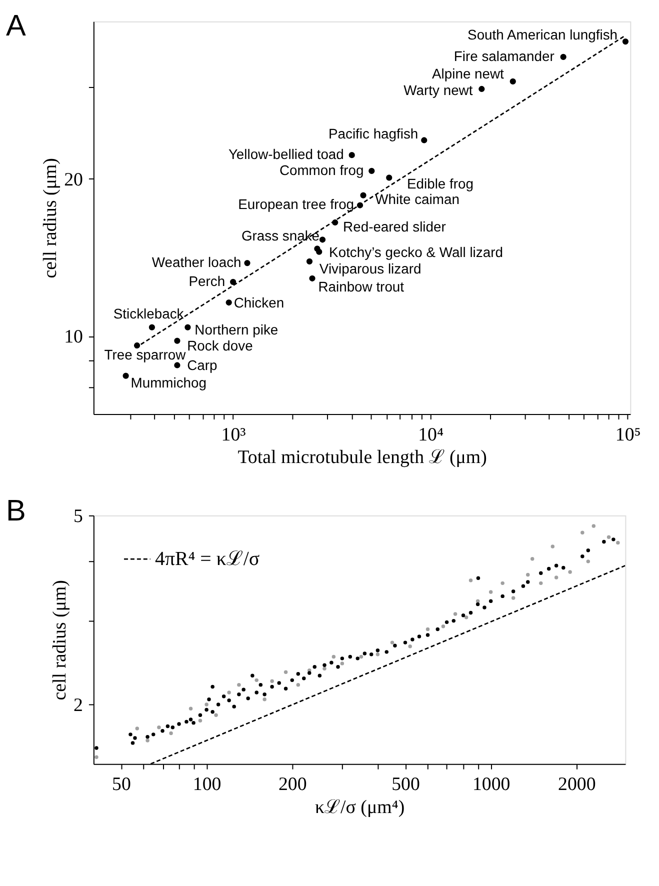  Describe the element at coordinates (220, 346) in the screenshot. I see `annotation: Rock dove` at that location.